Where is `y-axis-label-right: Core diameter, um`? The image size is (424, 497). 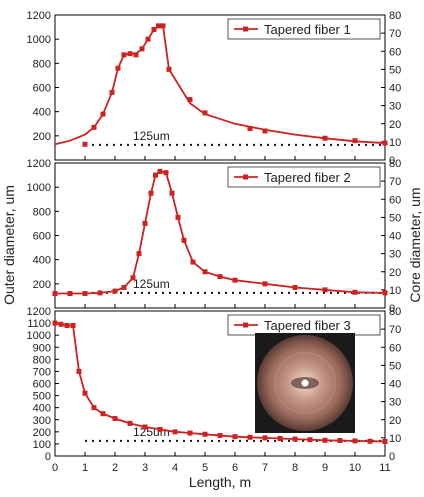 y-axis-label-right: Core diameter, um is located at coordinates (415, 244).